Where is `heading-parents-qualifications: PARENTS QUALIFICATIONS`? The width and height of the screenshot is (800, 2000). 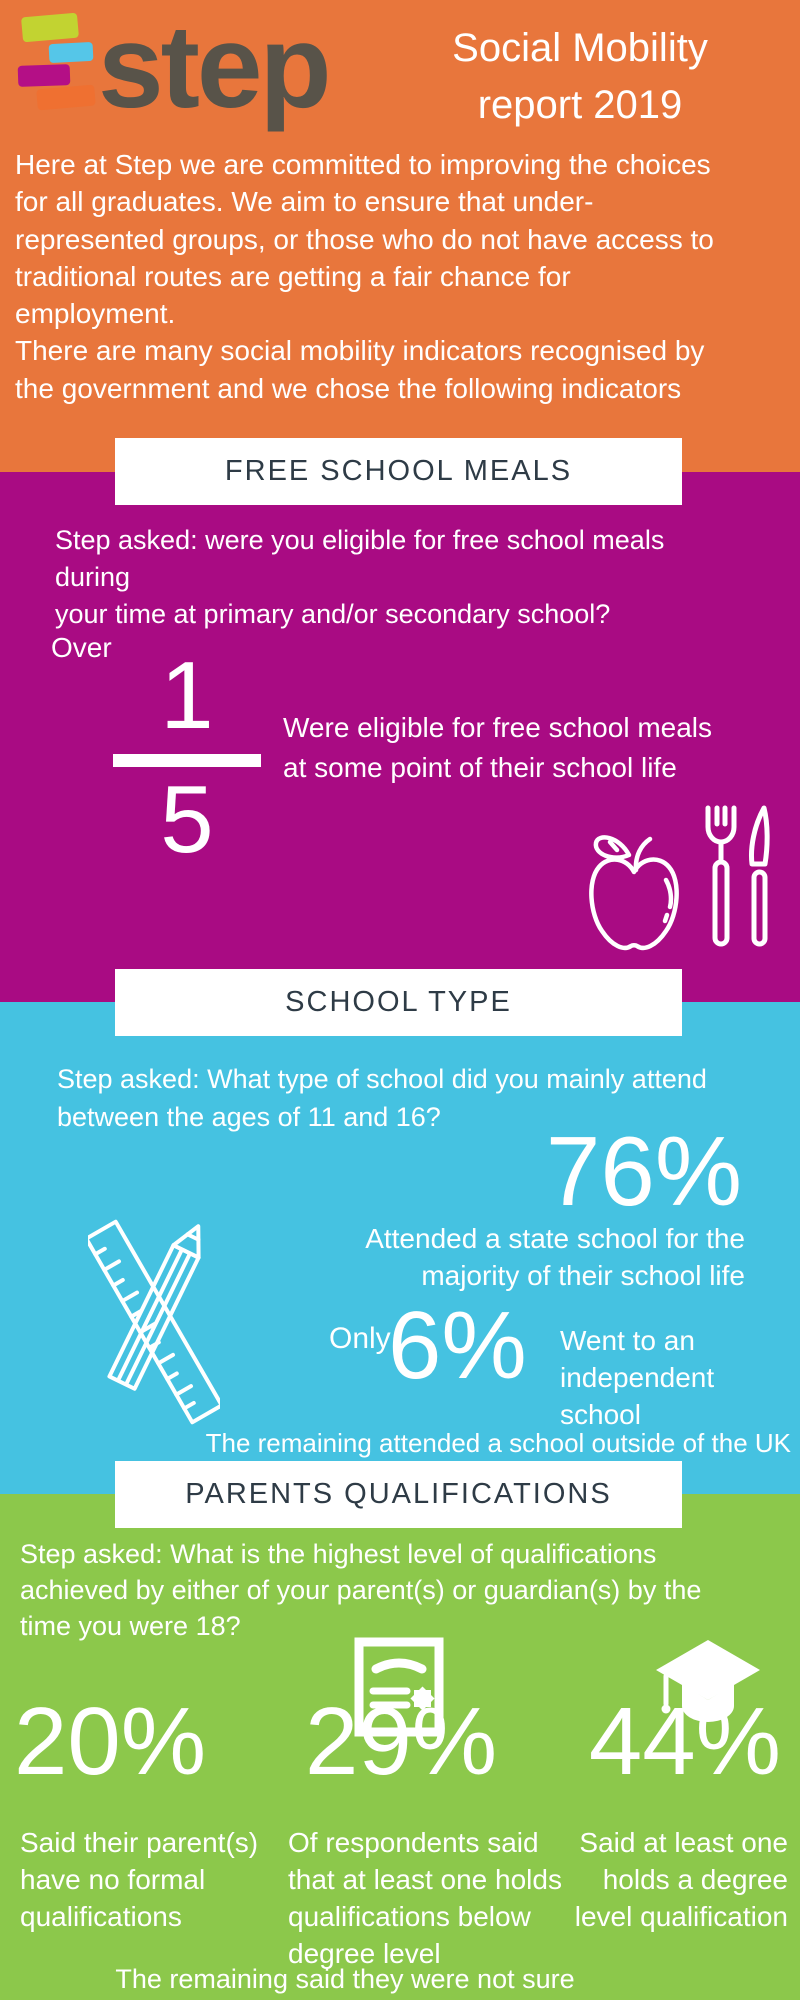
heading-parents-qualifications: PARENTS QUALIFICATIONS is located at coordinates (398, 1494).